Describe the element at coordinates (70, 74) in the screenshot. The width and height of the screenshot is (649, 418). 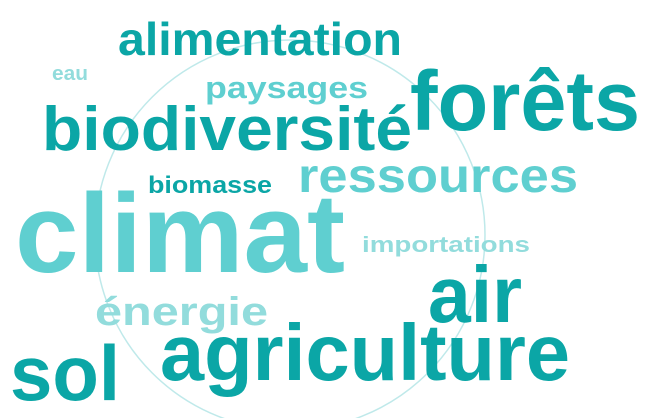
I see `word: eau` at that location.